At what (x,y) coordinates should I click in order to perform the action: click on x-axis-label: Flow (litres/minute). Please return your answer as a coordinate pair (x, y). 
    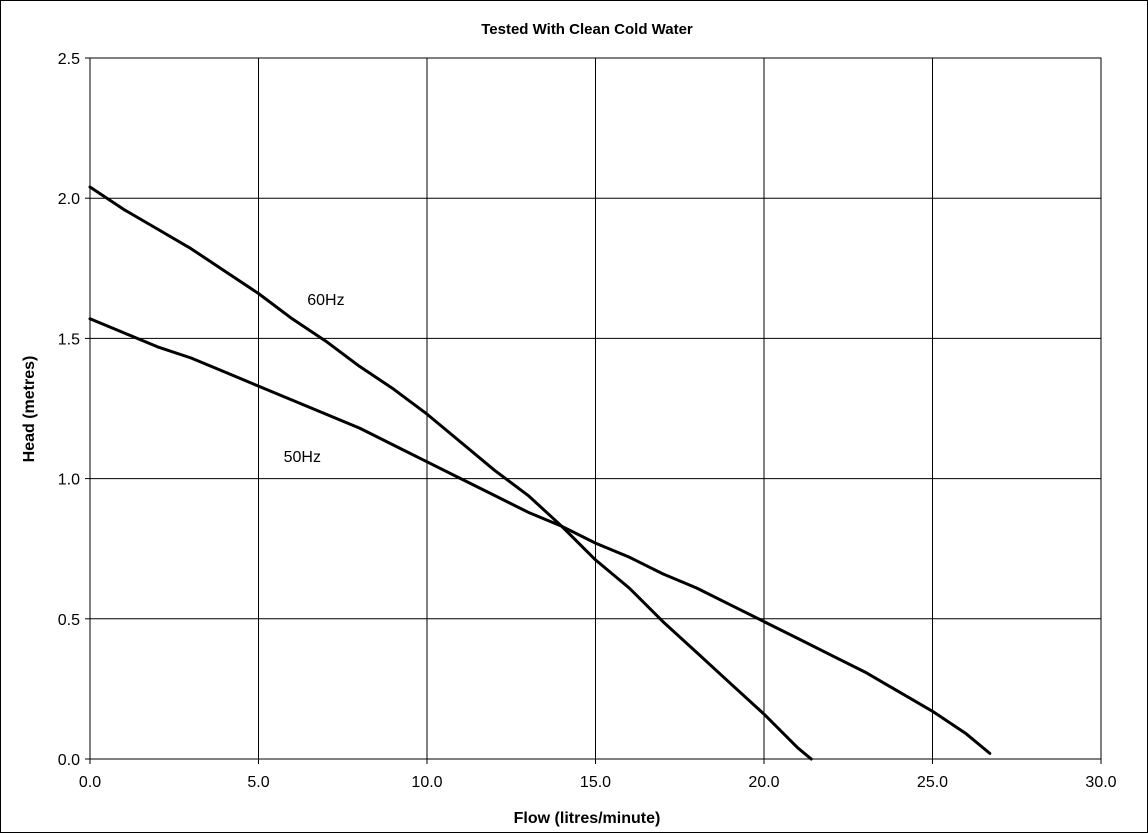
    Looking at the image, I should click on (587, 818).